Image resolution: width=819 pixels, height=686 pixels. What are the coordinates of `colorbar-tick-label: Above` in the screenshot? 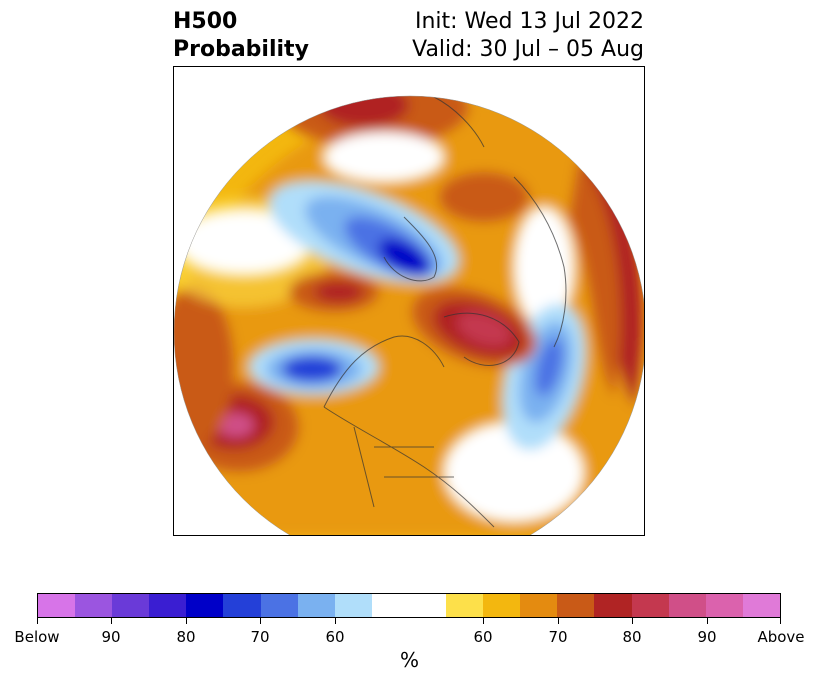 It's located at (781, 637).